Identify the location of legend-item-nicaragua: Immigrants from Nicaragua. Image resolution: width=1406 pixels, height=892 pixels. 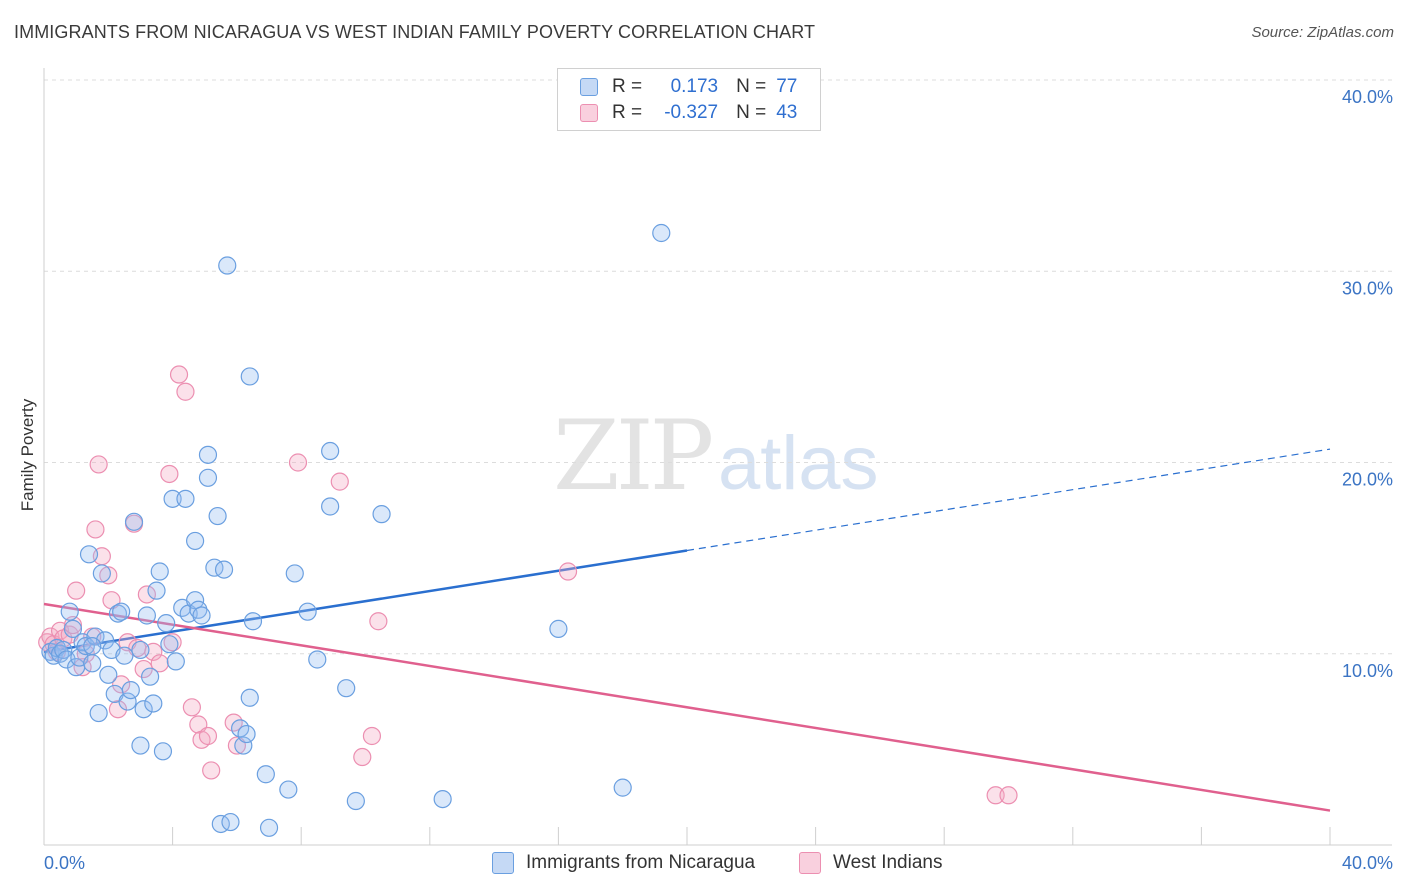
(623, 863).